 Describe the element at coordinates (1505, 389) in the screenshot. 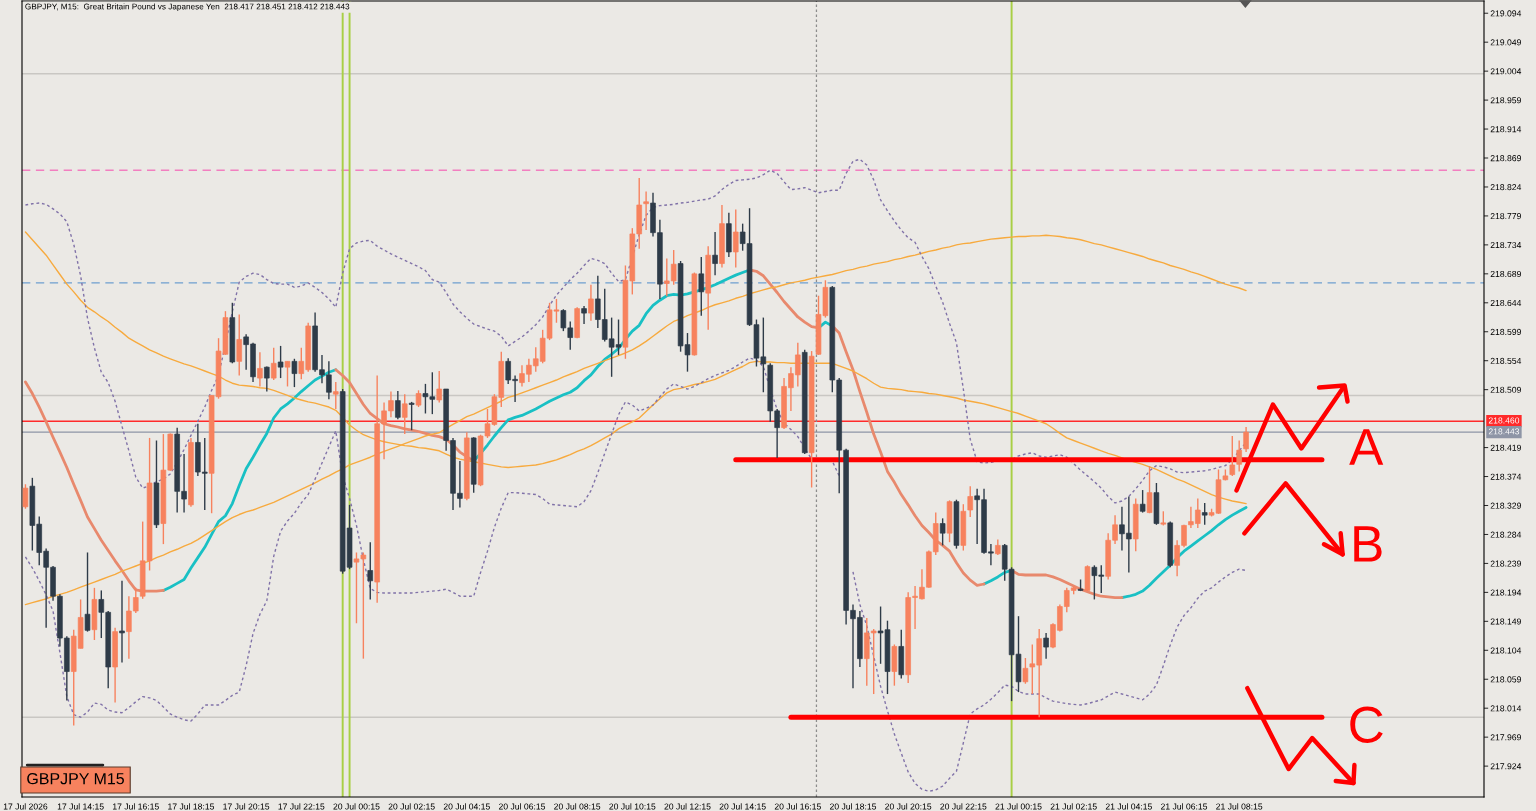

I see `y-tick-label: 218.509` at that location.